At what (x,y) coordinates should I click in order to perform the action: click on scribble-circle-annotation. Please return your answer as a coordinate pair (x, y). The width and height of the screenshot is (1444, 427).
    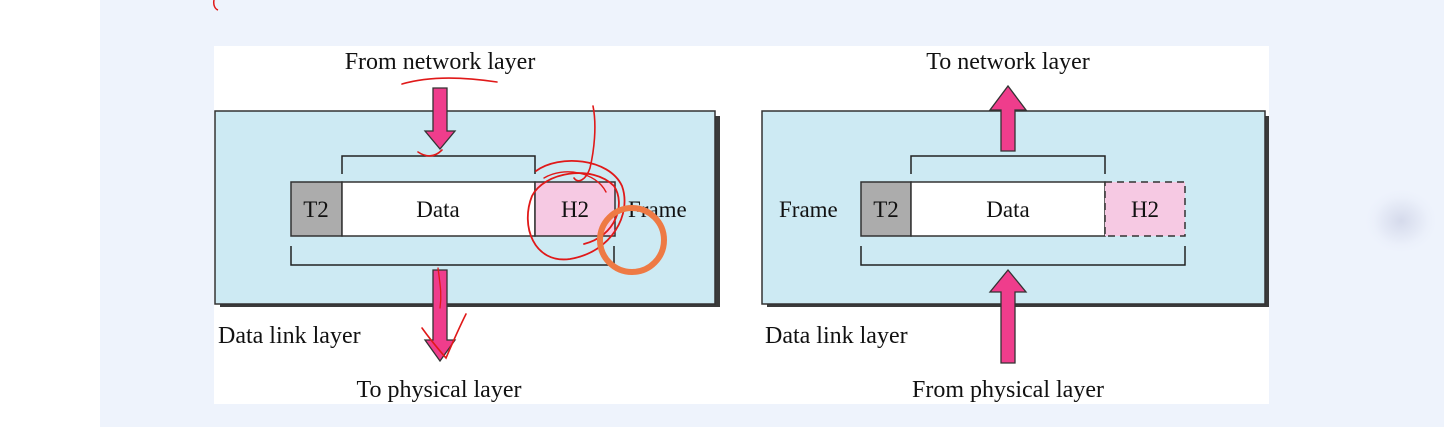
    Looking at the image, I should click on (576, 210).